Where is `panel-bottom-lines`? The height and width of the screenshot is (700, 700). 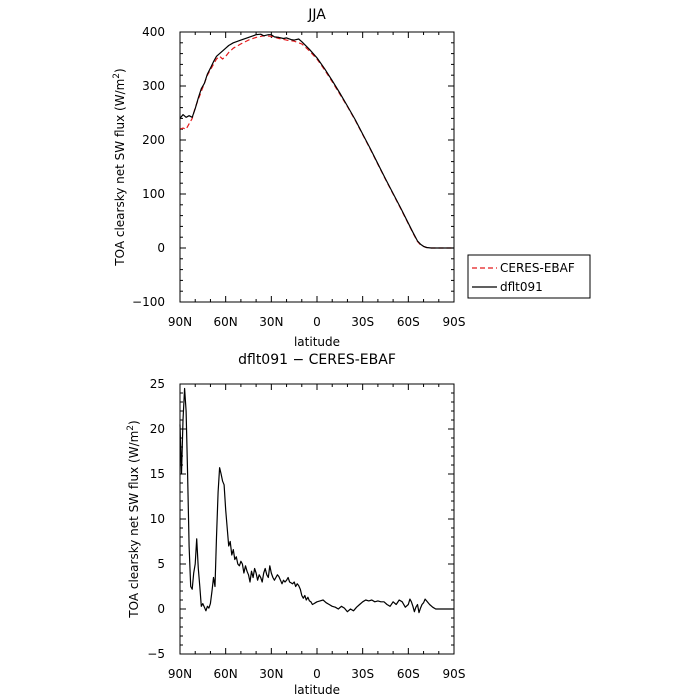 panel-bottom-lines is located at coordinates (316, 500).